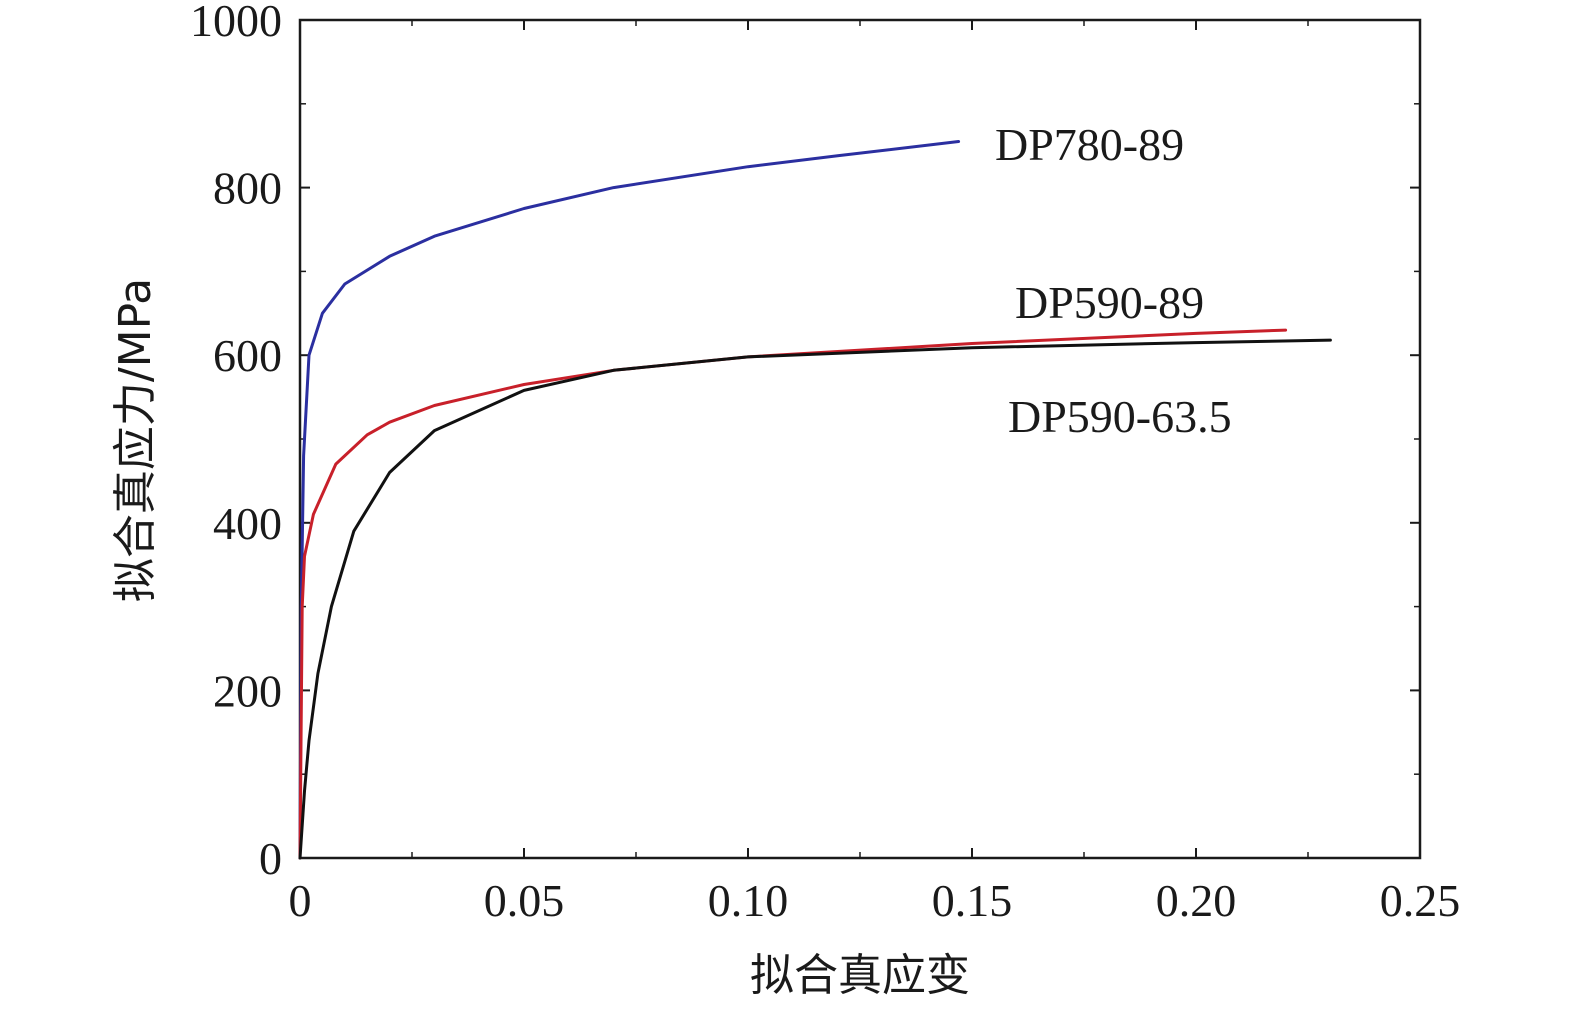 Image resolution: width=1575 pixels, height=1016 pixels. Describe the element at coordinates (1089, 144) in the screenshot. I see `series-label-dp780-89: DP780-89` at that location.